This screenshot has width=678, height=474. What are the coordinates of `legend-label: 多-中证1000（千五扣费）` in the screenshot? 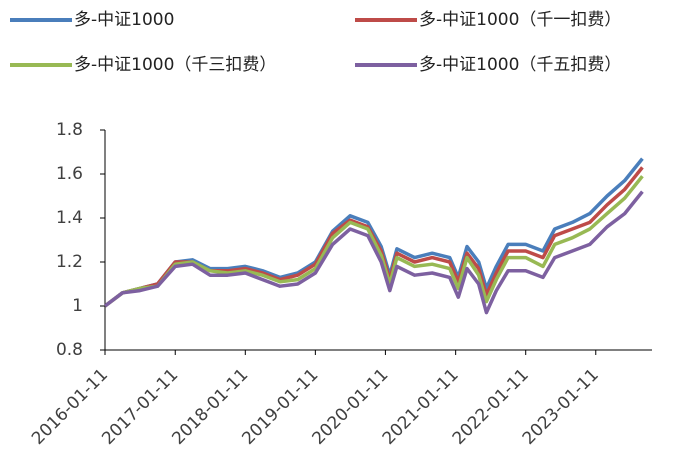 It's located at (520, 65).